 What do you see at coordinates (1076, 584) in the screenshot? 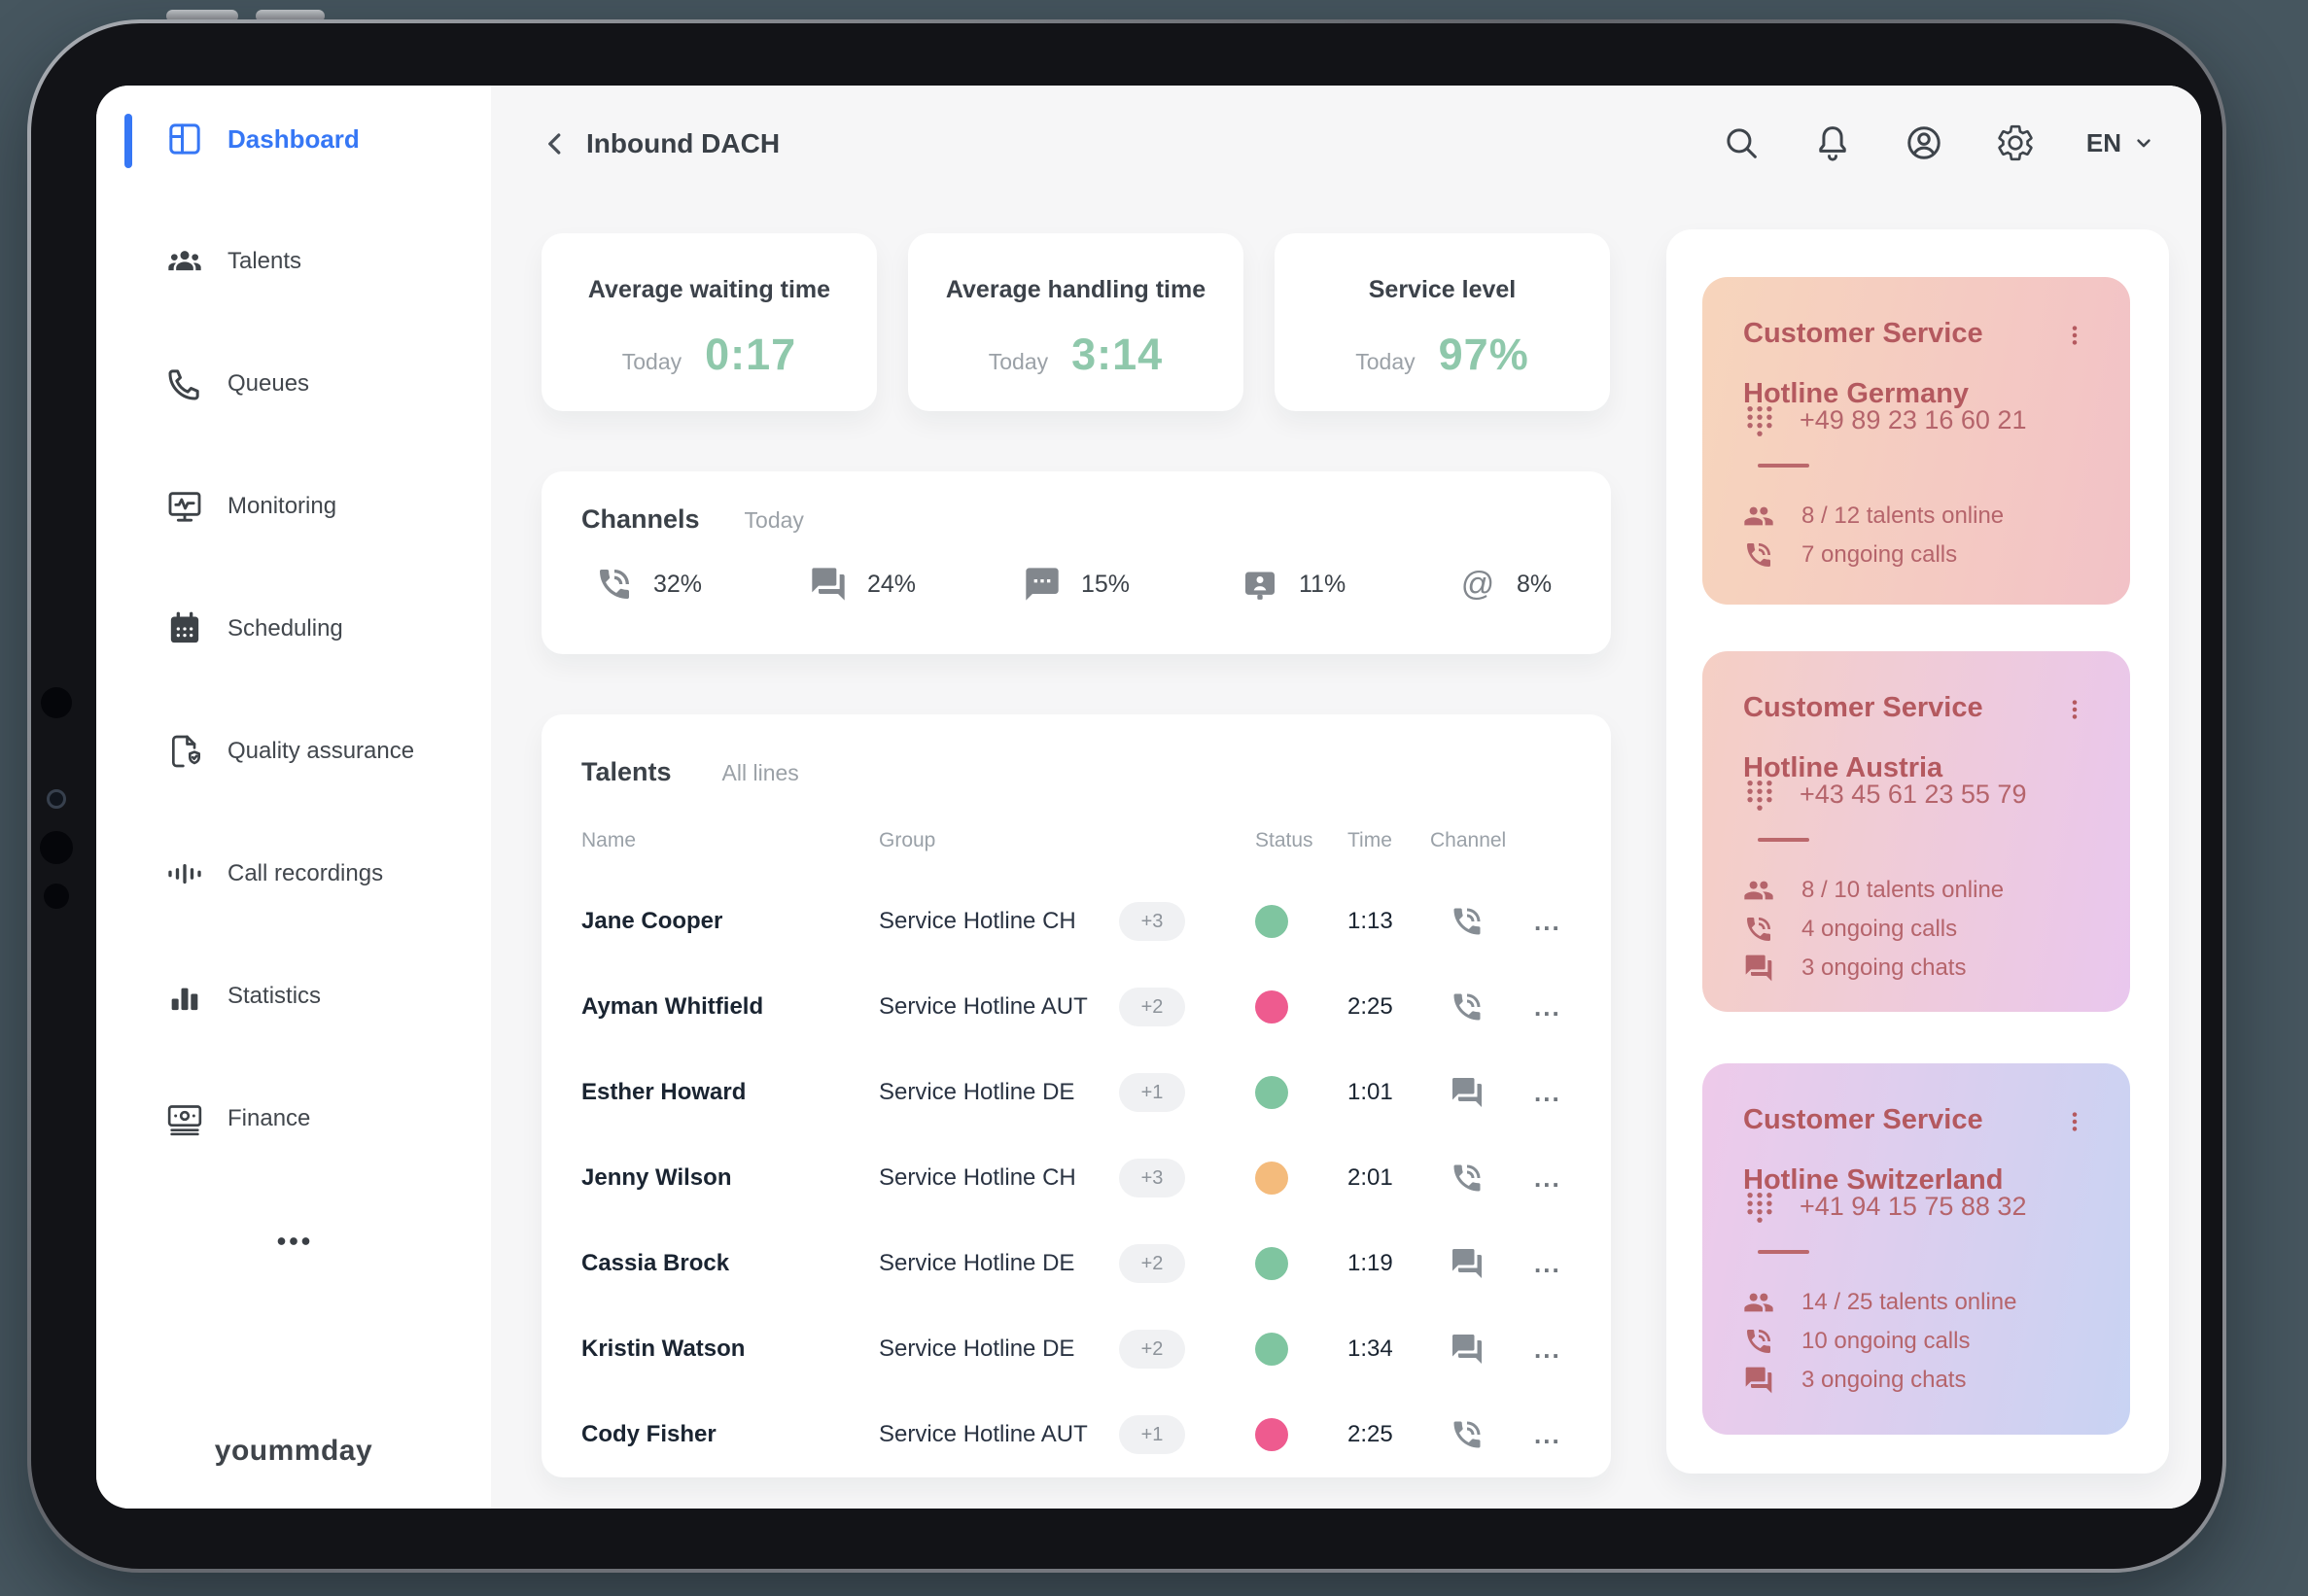
I see `channel-sms: 15%` at bounding box center [1076, 584].